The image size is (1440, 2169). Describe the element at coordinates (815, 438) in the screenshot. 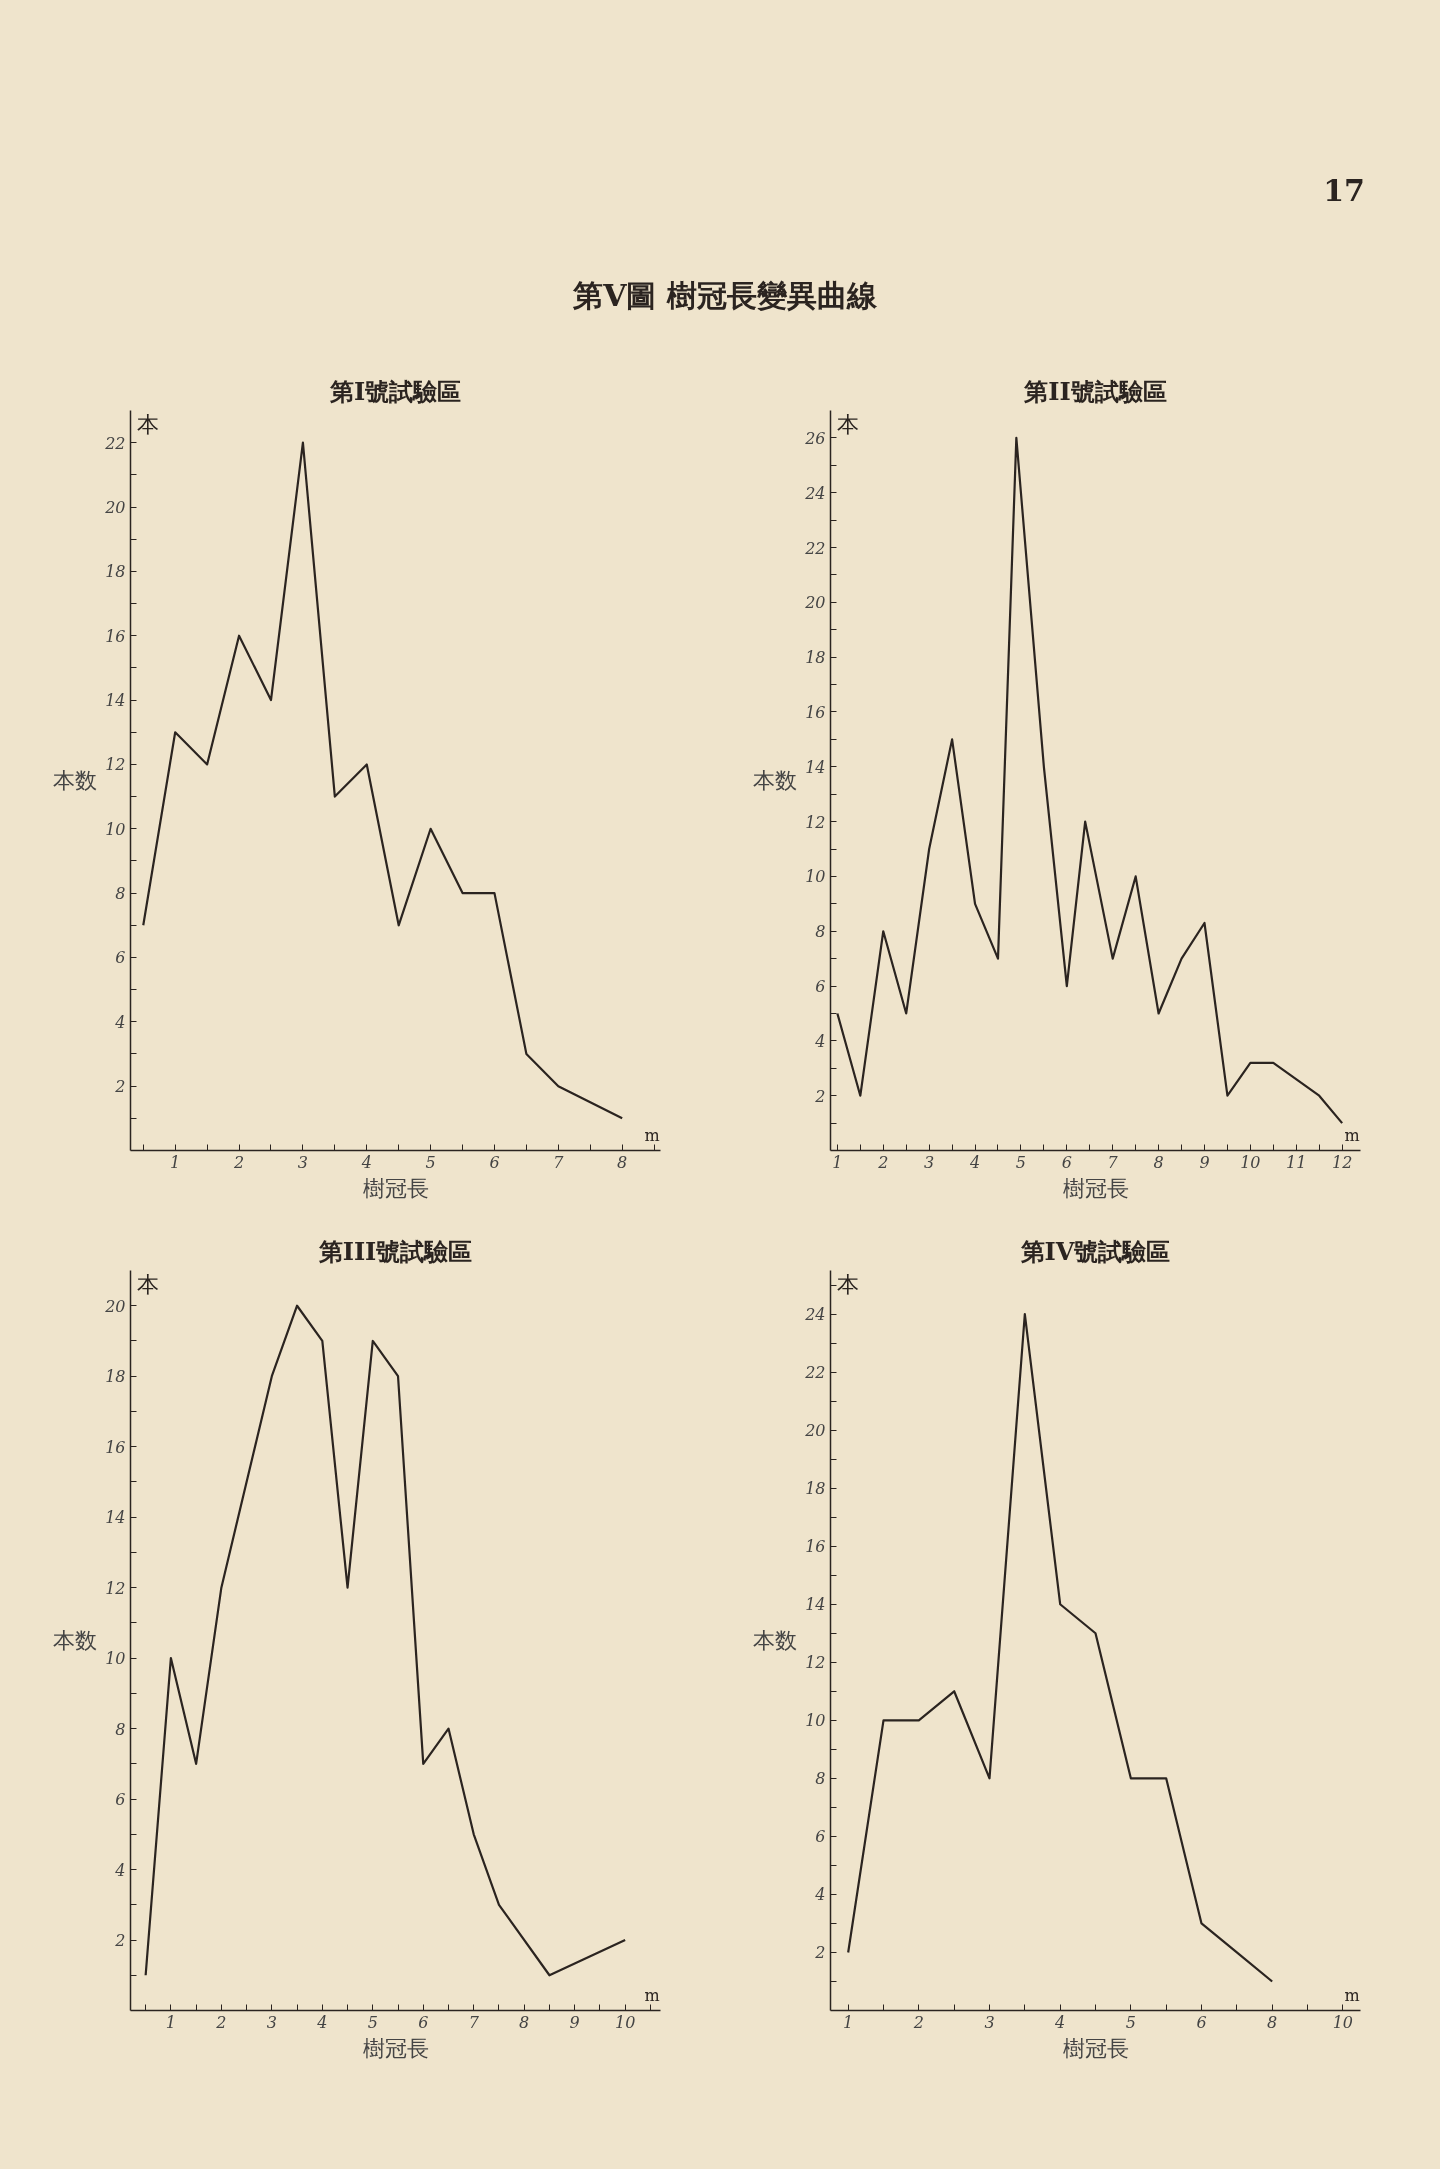

I see `y-tick-label: 26` at that location.